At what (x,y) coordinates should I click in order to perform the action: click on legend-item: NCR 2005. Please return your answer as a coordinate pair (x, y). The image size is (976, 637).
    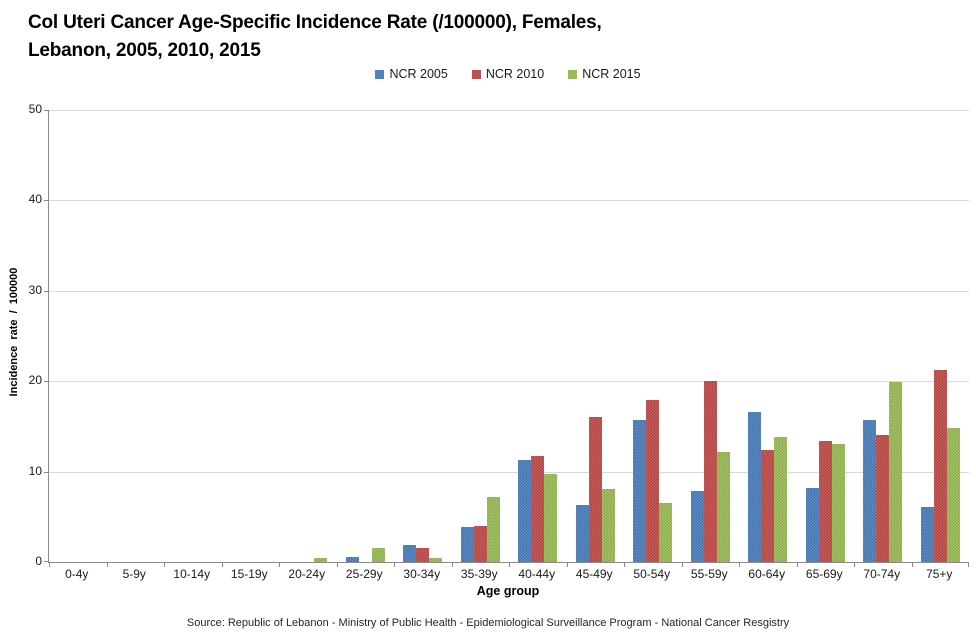
    Looking at the image, I should click on (411, 74).